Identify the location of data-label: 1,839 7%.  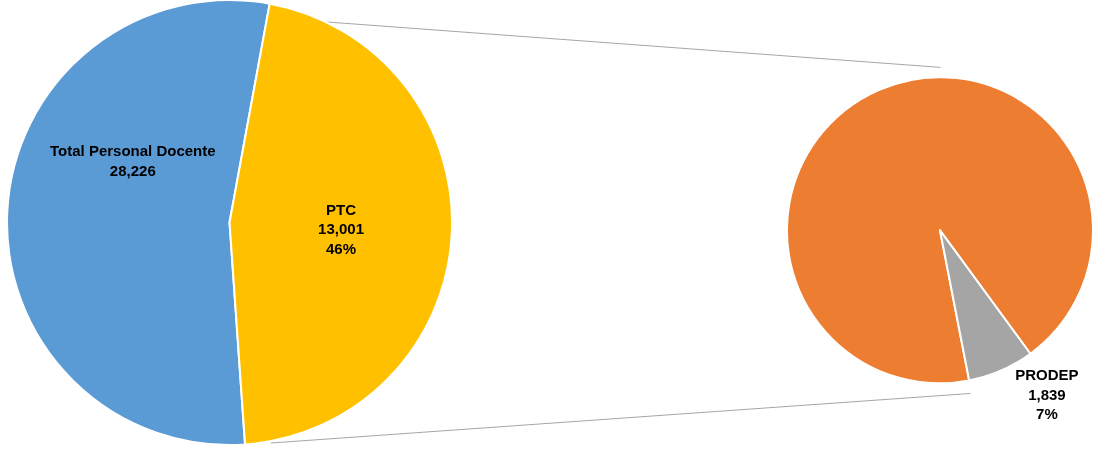
(1047, 404).